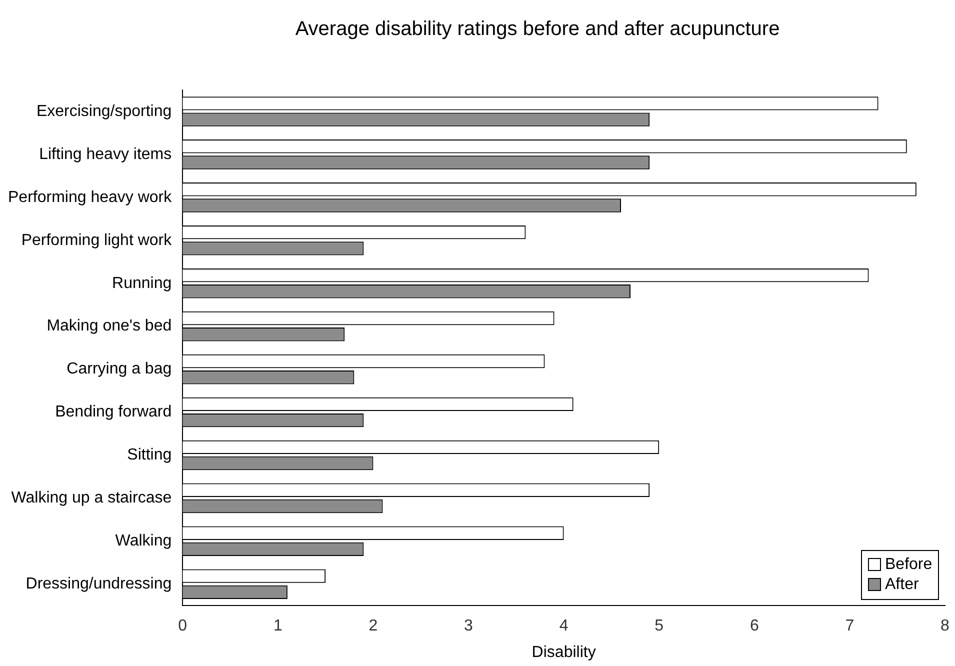  What do you see at coordinates (183, 626) in the screenshot?
I see `x-tick-label: 0` at bounding box center [183, 626].